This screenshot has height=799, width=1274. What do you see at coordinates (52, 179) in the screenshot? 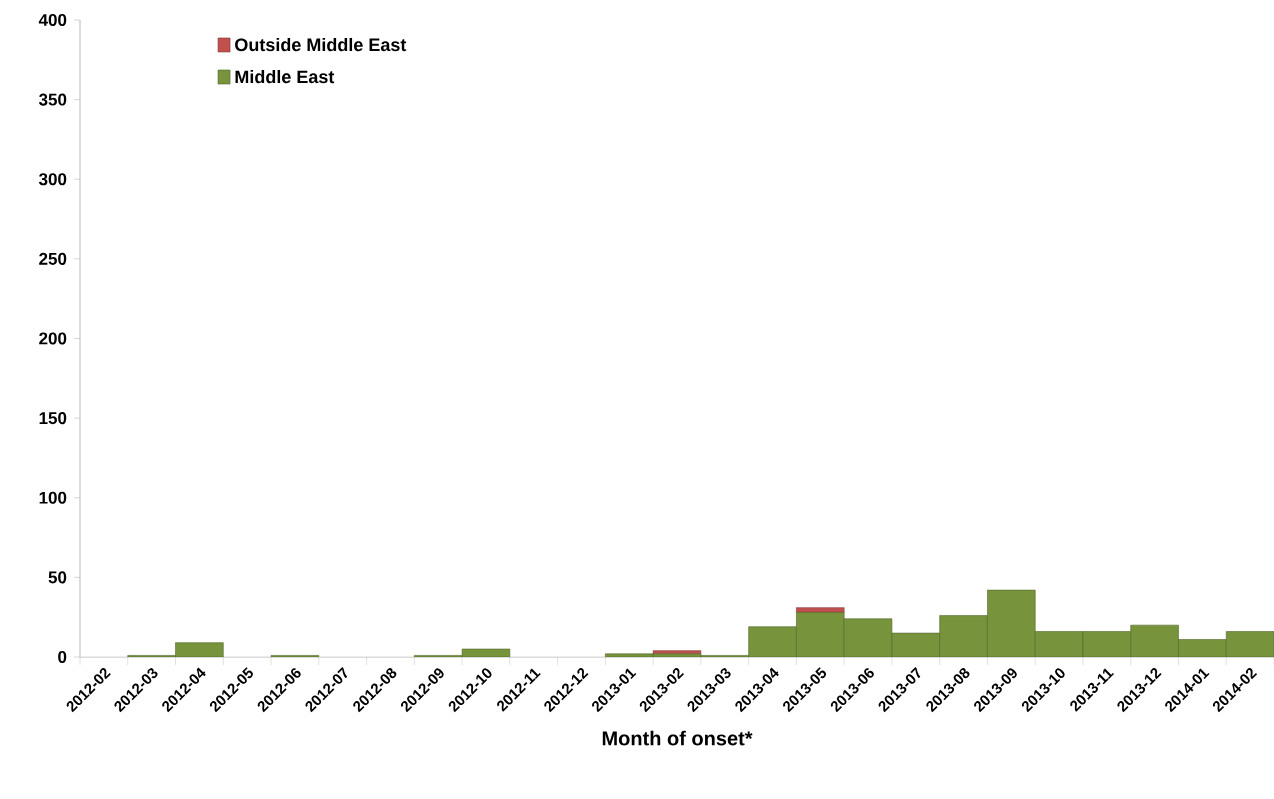
I see `y-tick-label: 300` at bounding box center [52, 179].